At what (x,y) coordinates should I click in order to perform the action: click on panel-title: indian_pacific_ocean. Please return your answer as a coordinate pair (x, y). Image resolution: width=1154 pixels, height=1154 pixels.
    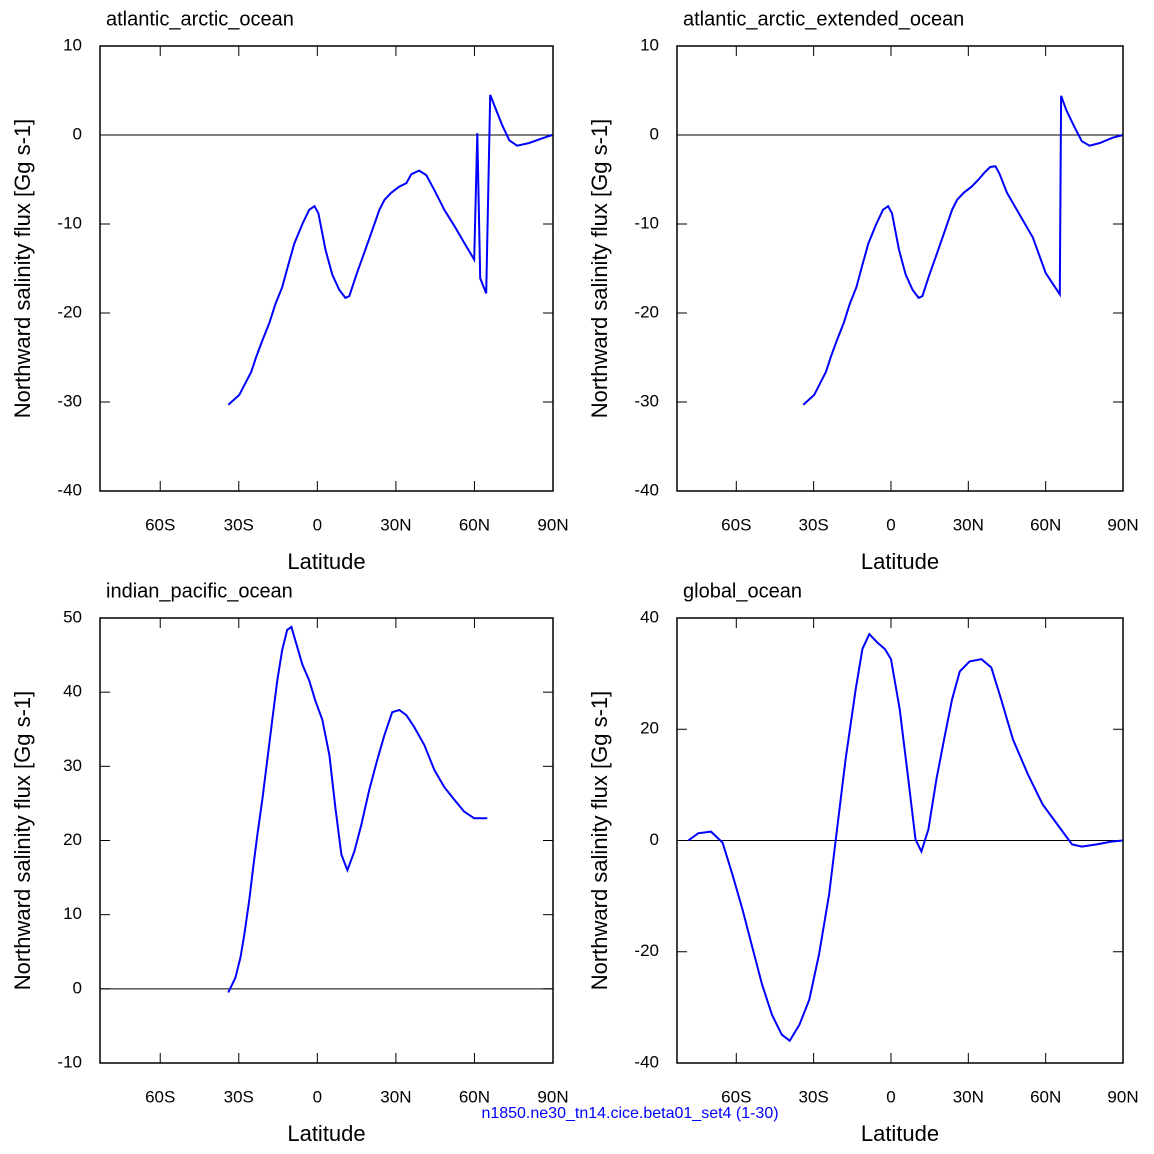
    Looking at the image, I should click on (199, 591).